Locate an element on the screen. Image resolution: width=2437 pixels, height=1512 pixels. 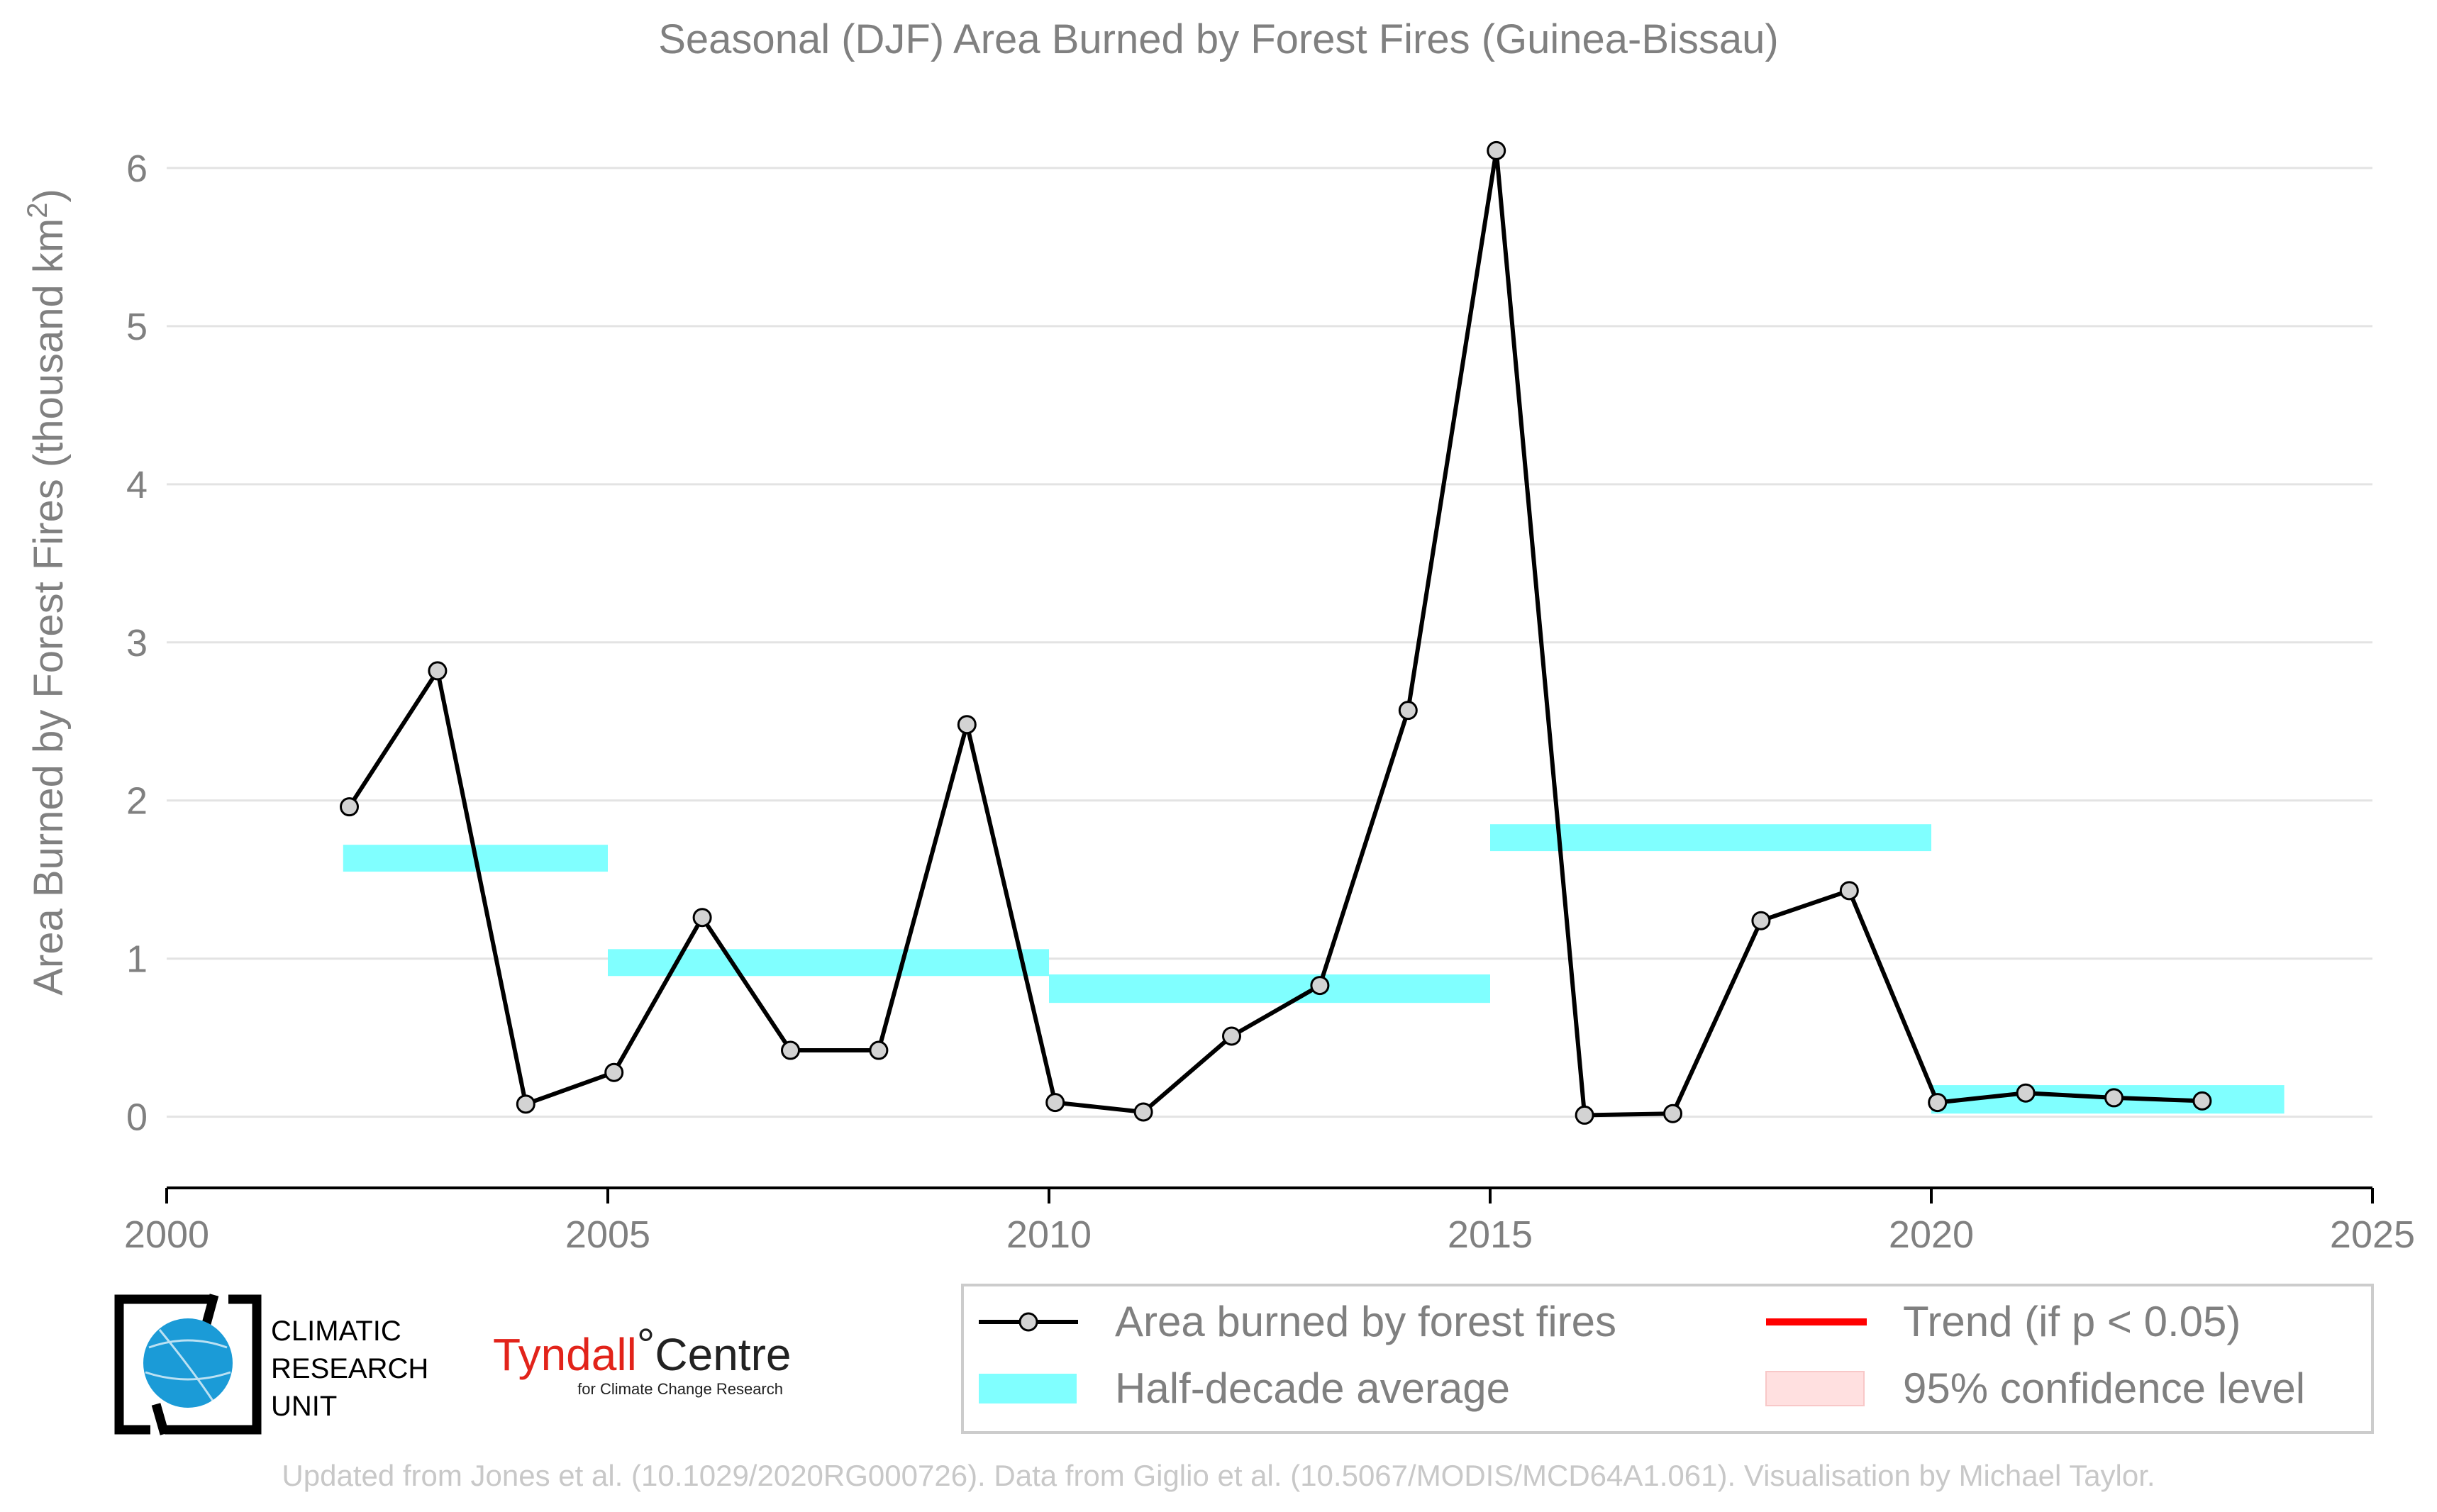
cru-logo-frame is located at coordinates (188, 1364).